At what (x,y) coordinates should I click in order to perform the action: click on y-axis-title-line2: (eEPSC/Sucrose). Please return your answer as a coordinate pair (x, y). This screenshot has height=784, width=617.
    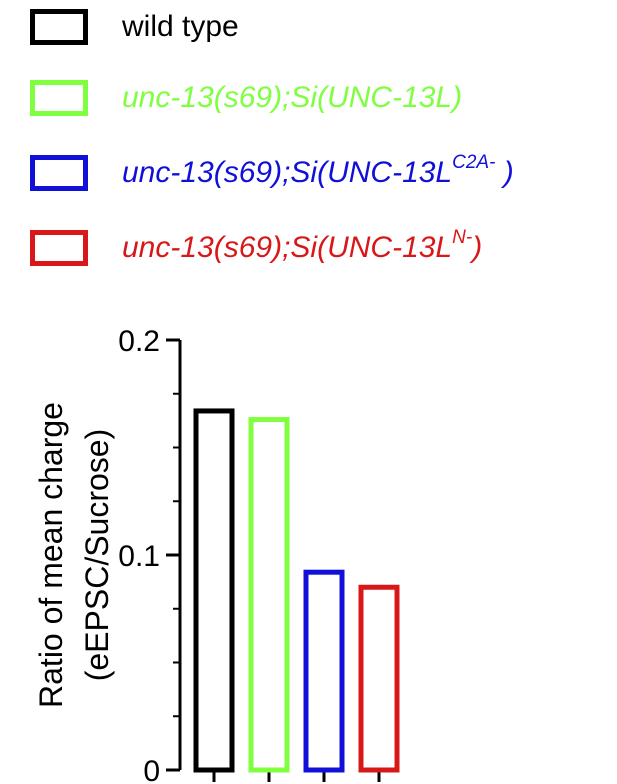
    Looking at the image, I should click on (97, 555).